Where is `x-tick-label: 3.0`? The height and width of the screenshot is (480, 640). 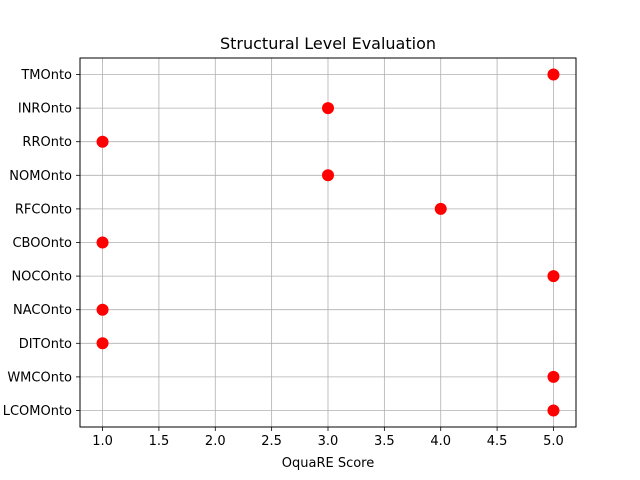
x-tick-label: 3.0 is located at coordinates (328, 441).